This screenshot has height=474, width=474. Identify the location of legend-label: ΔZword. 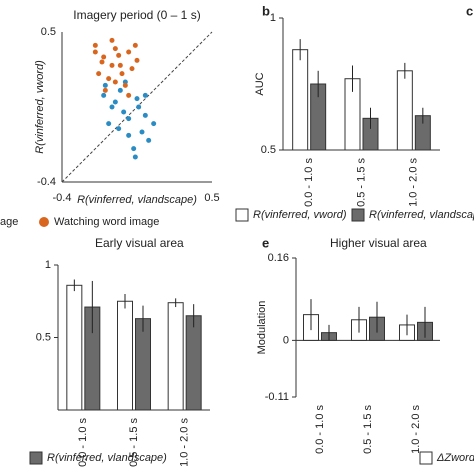
(455, 458).